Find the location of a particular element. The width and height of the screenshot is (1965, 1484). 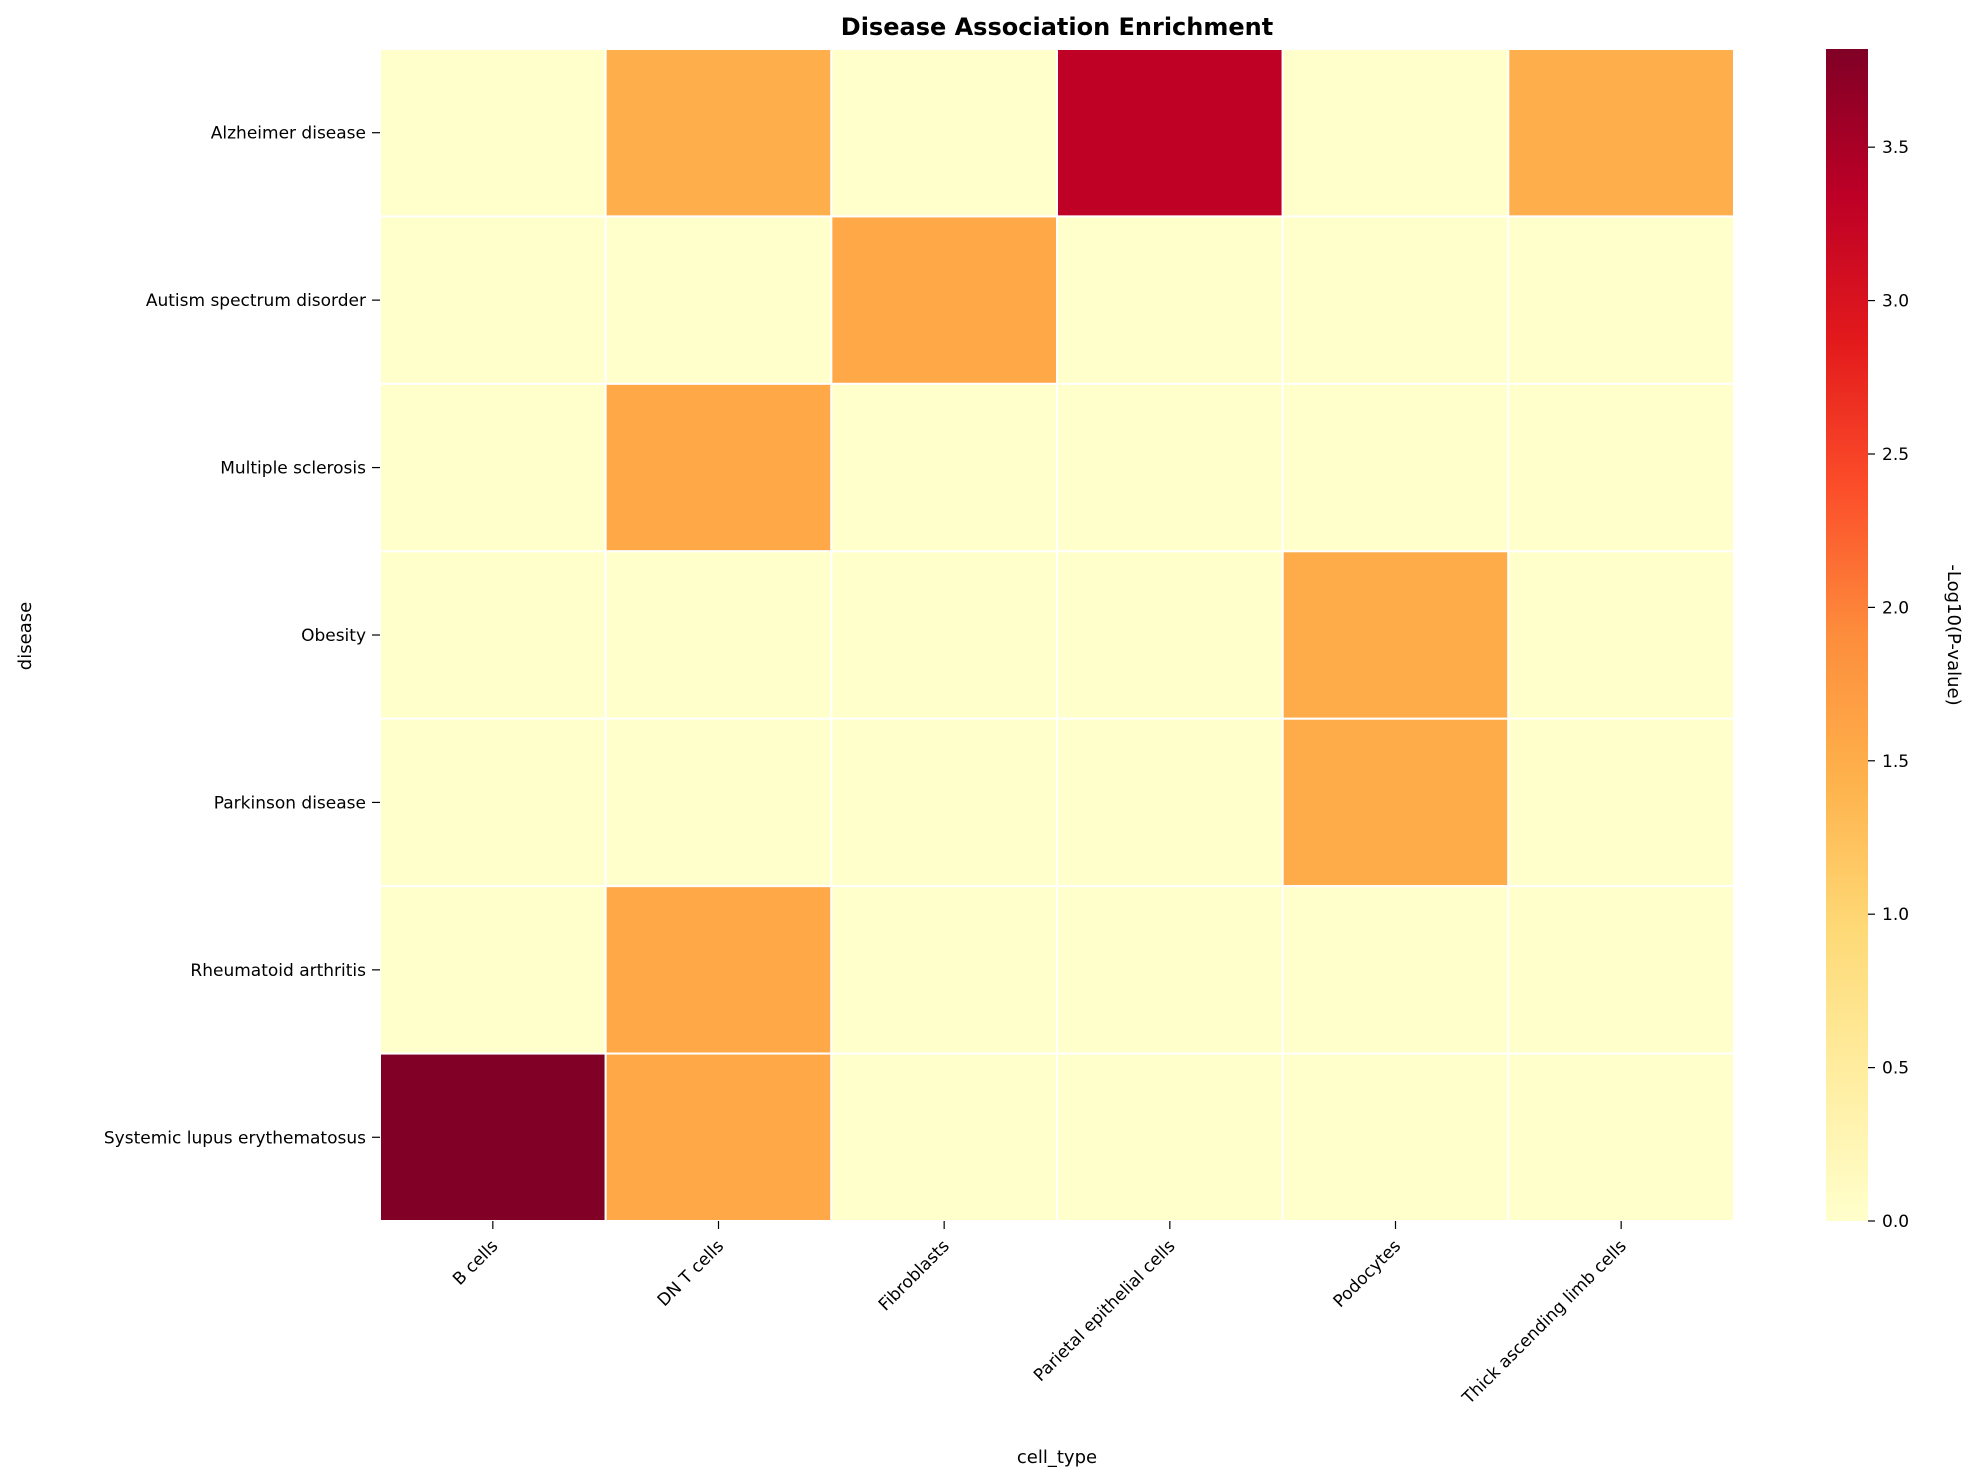

colorbar-tick-label: 1.0 is located at coordinates (1895, 915).